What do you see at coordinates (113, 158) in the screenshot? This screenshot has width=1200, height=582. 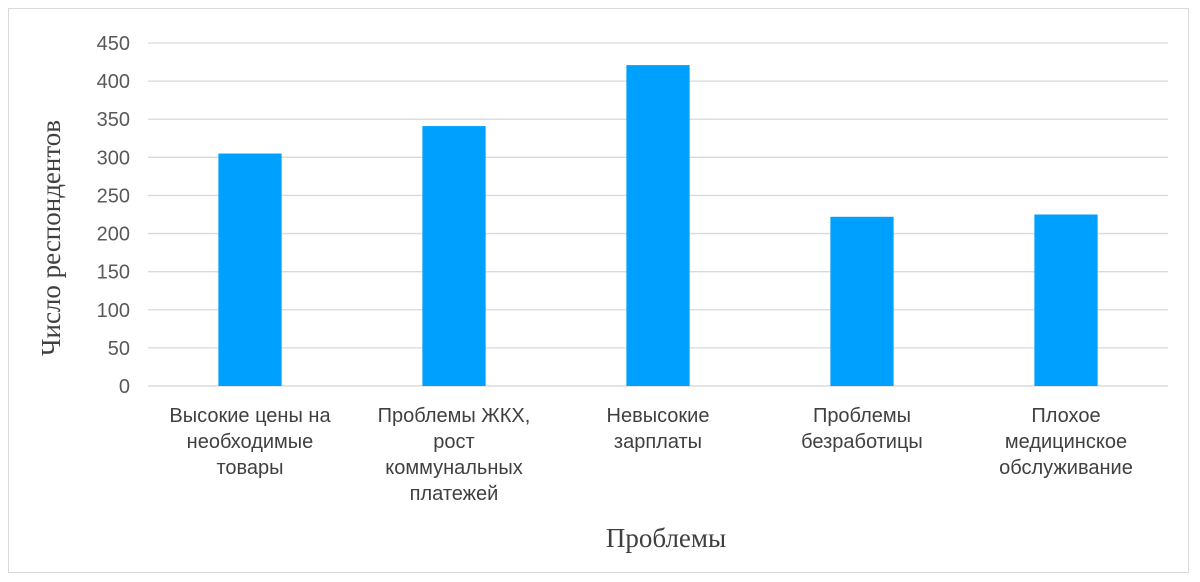 I see `y-tick-label: 300` at bounding box center [113, 158].